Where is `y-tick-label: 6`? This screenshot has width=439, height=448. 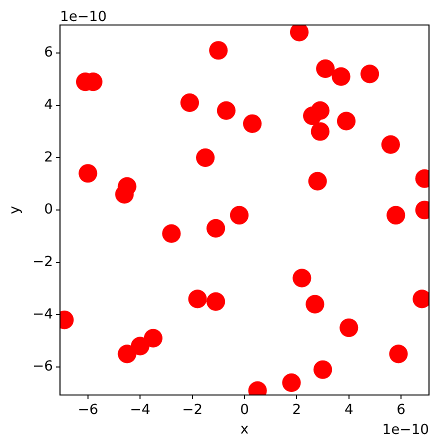 y-tick-label: 6 is located at coordinates (48, 52).